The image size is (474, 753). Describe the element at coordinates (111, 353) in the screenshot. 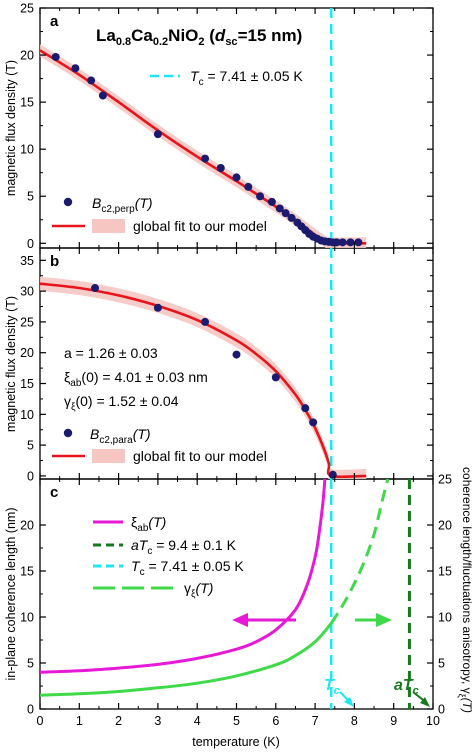

I see `panel-b-param-a: a = 1.26 ± 0.03` at that location.